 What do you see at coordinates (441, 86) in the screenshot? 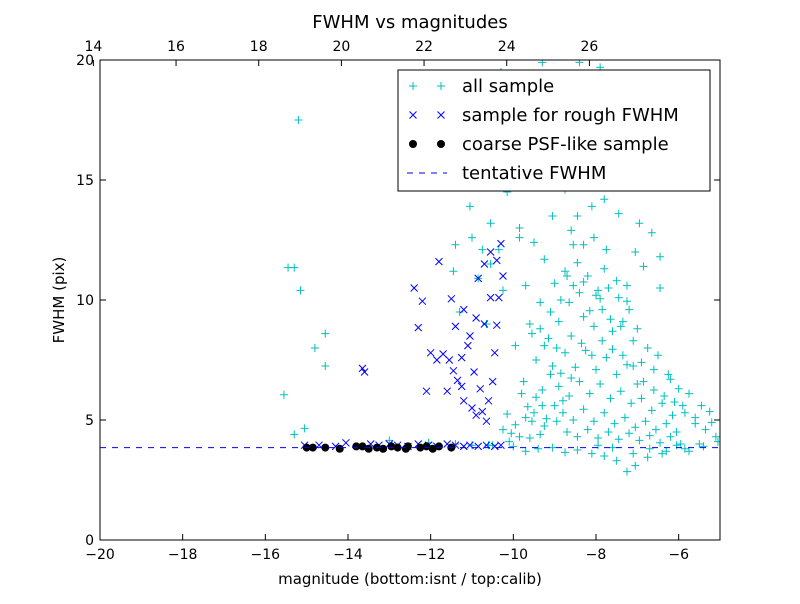
I see `legend-marker` at bounding box center [441, 86].